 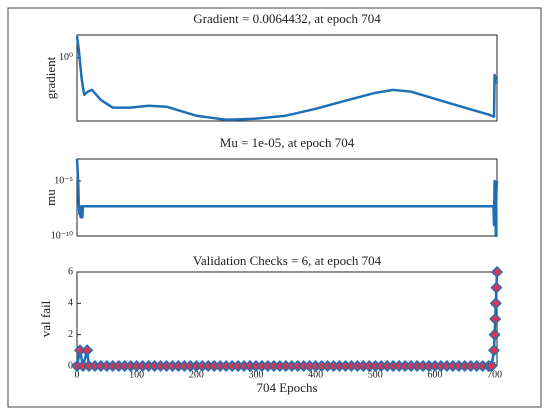 What do you see at coordinates (62, 235) in the screenshot?
I see `y-tick-label: 10⁻¹⁰` at bounding box center [62, 235].